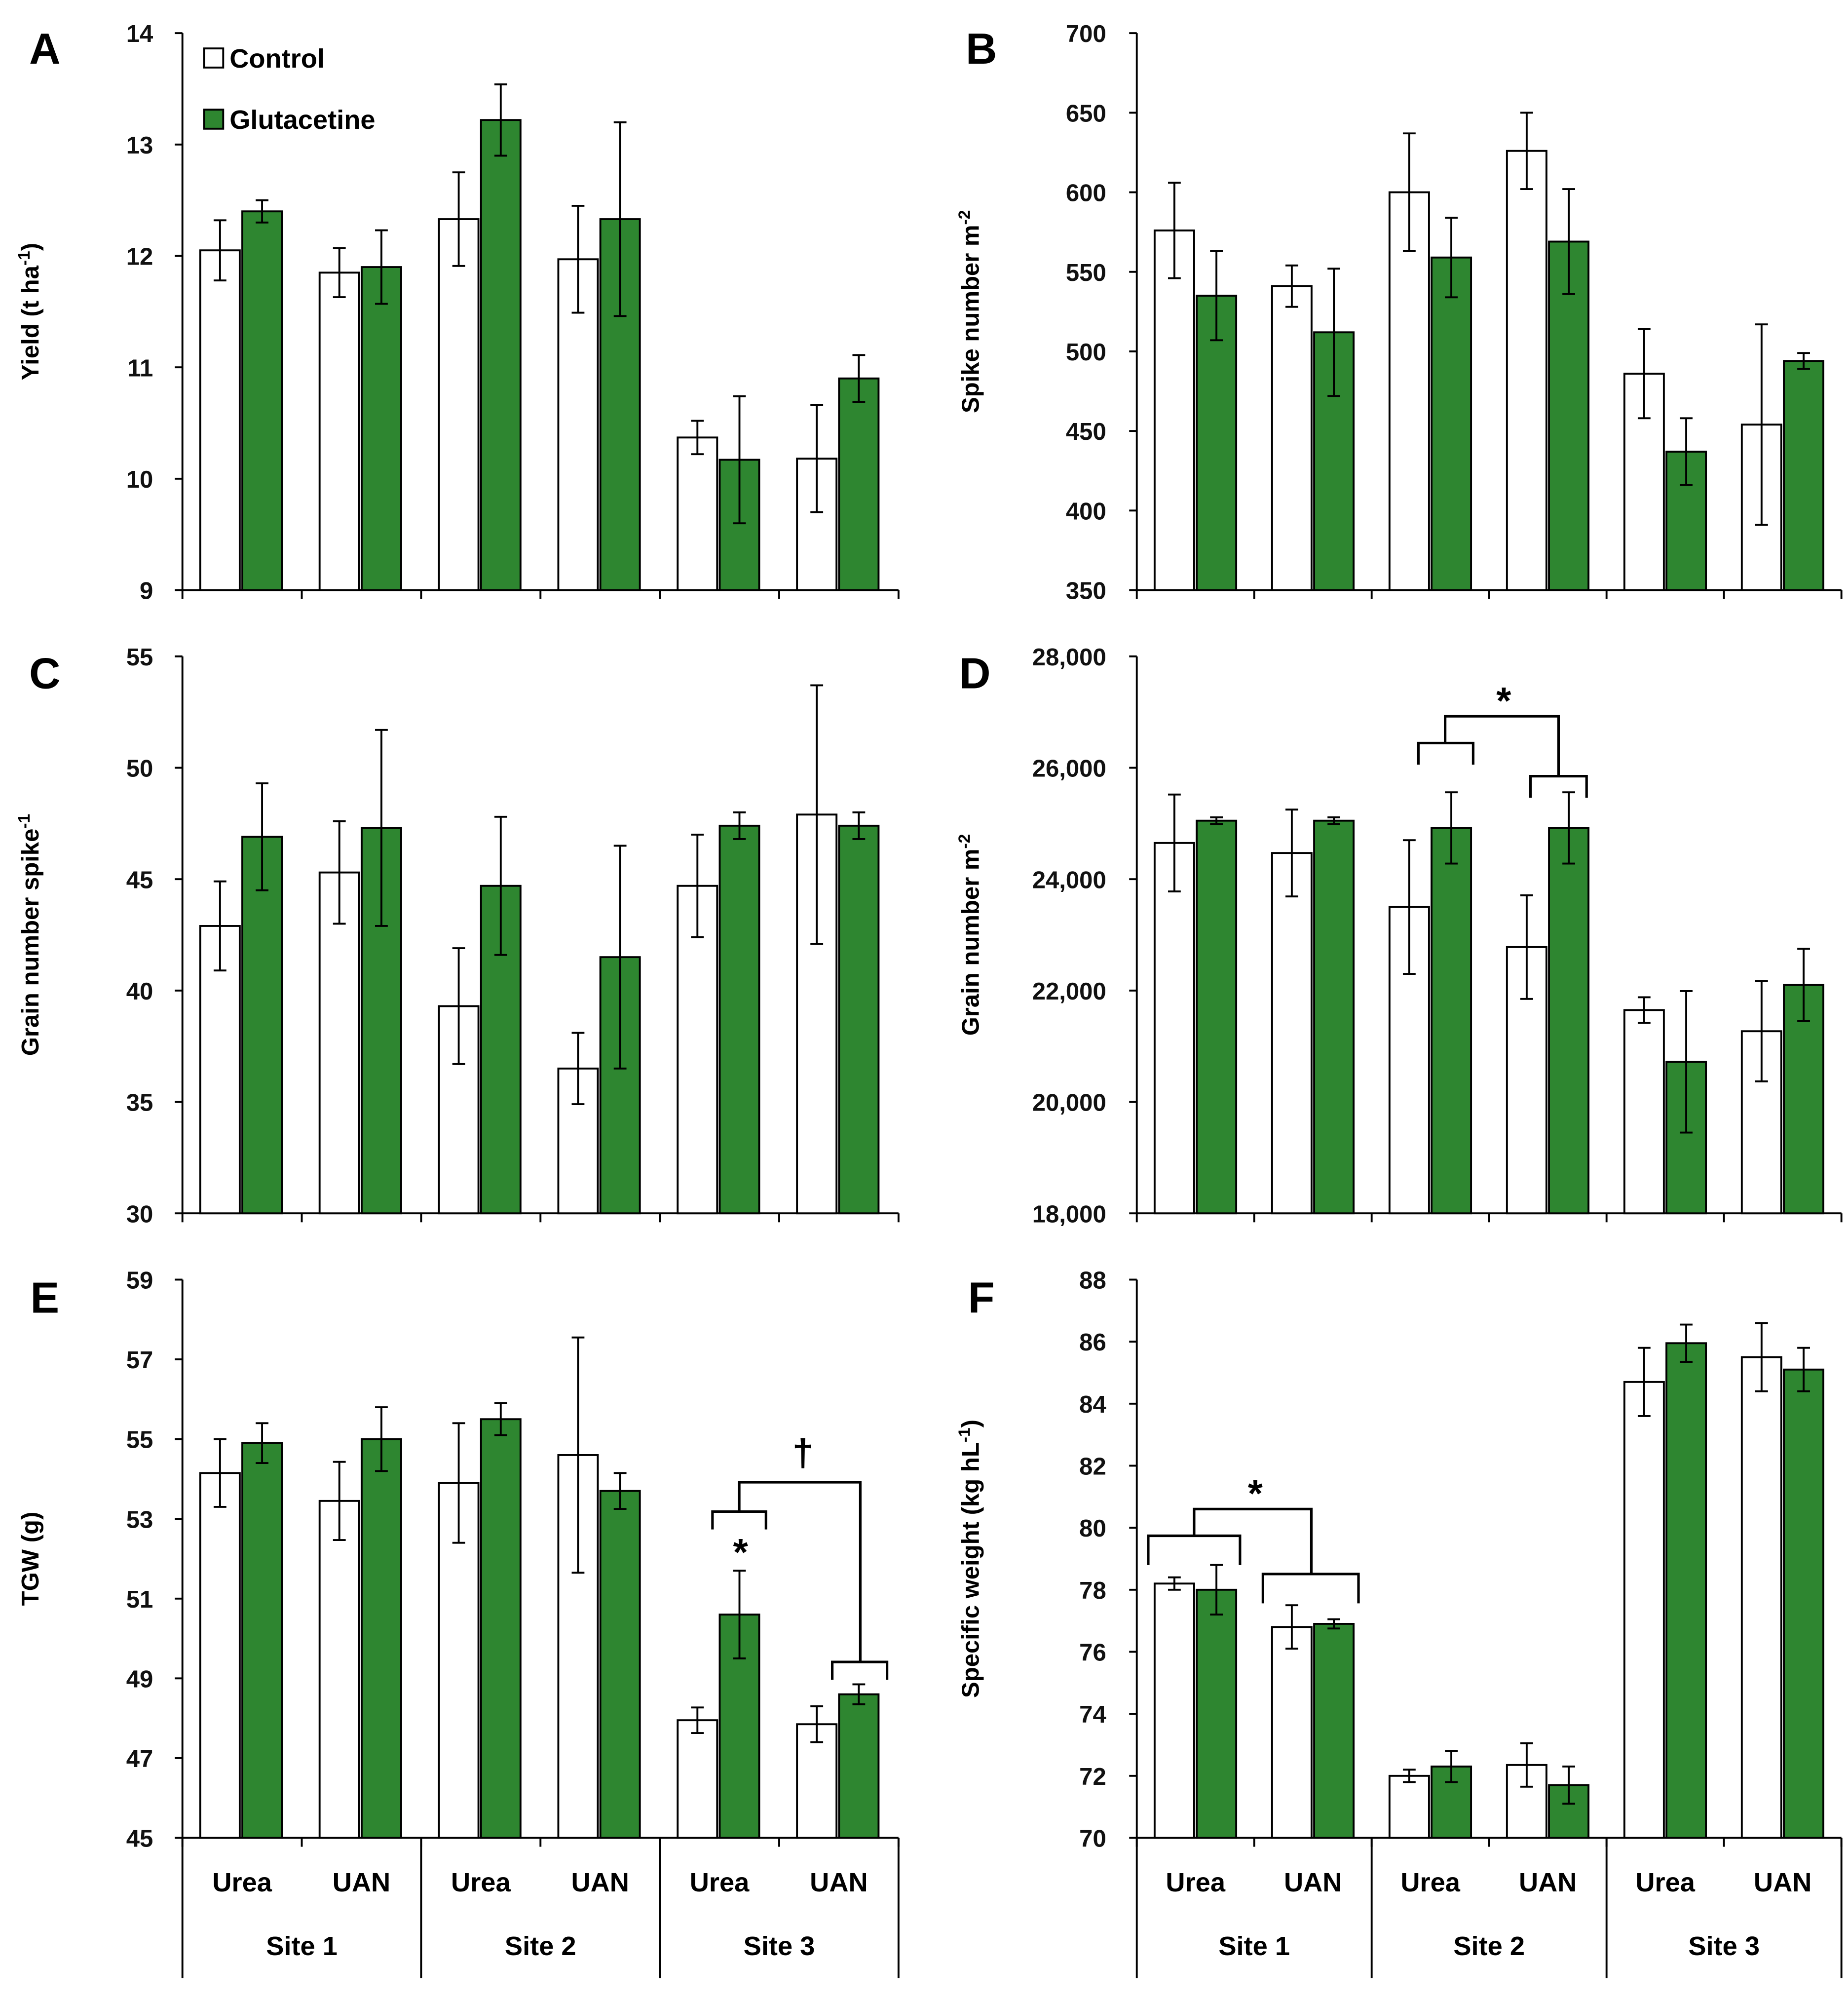 Image resolution: width=1848 pixels, height=2001 pixels. Describe the element at coordinates (30, 247) in the screenshot. I see `y-axis-label-end: )` at that location.